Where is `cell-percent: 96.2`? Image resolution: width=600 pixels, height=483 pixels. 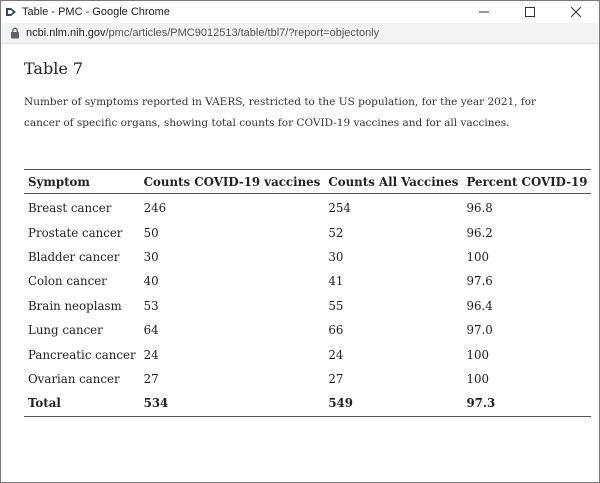
cell-percent: 96.2 is located at coordinates (479, 232).